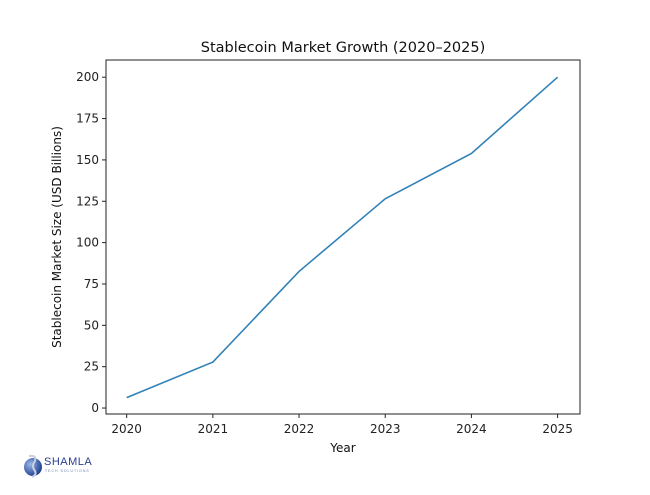 This screenshot has height=495, width=650. I want to click on y-tick-label: 50, so click(91, 325).